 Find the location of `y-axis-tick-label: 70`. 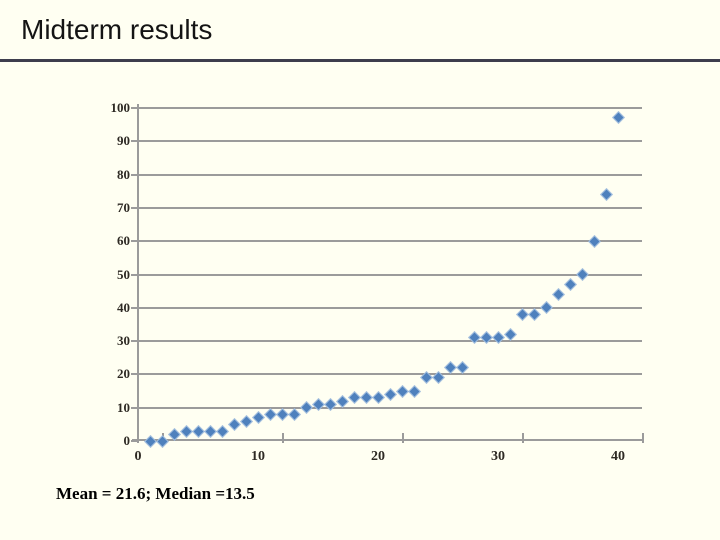

y-axis-tick-label: 70 is located at coordinates (123, 207).